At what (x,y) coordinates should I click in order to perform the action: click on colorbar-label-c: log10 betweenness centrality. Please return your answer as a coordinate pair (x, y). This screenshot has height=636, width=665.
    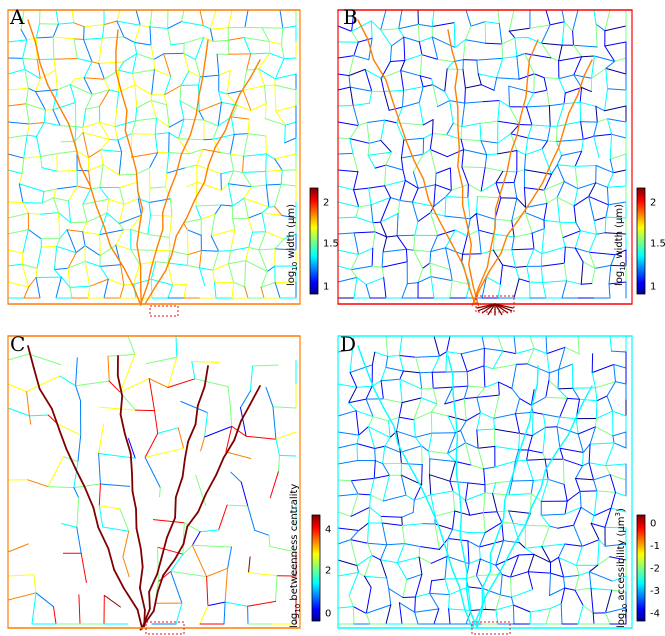
    Looking at the image, I should click on (295, 556).